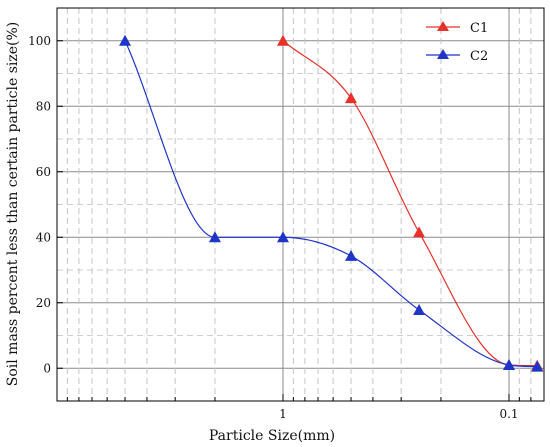  What do you see at coordinates (39, 205) in the screenshot?
I see `y-tick-labels: 0 20 40 60 80 100` at bounding box center [39, 205].